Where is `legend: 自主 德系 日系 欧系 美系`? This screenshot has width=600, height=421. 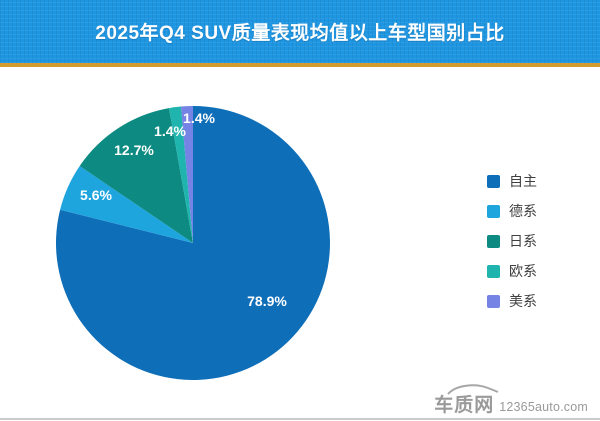 legend: 自主 德系 日系 欧系 美系 is located at coordinates (512, 241).